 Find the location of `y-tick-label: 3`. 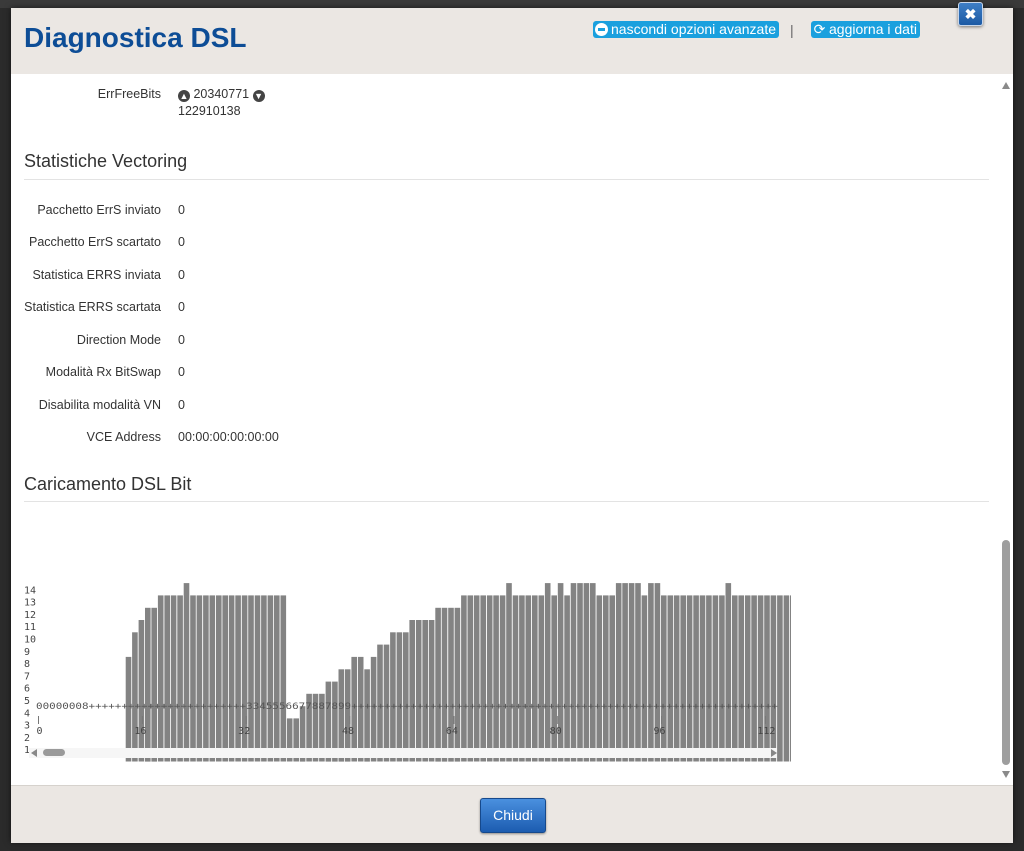

y-tick-label: 3 is located at coordinates (27, 726).